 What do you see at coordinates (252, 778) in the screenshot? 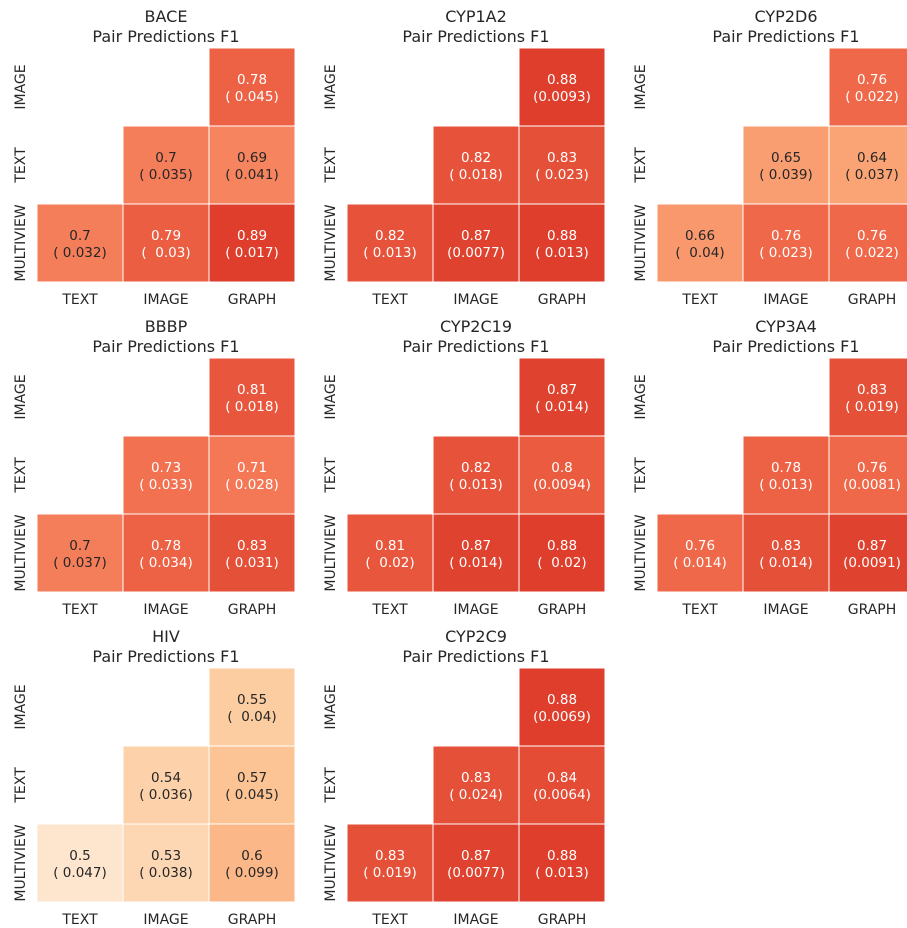
I see `cell-value-label: 0.57` at bounding box center [252, 778].